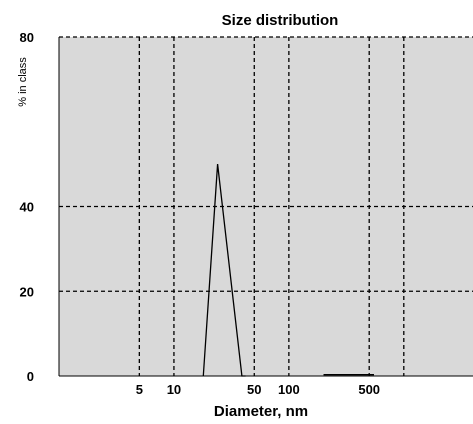 Image resolution: width=473 pixels, height=424 pixels. I want to click on x-tick-label: 5, so click(139, 389).